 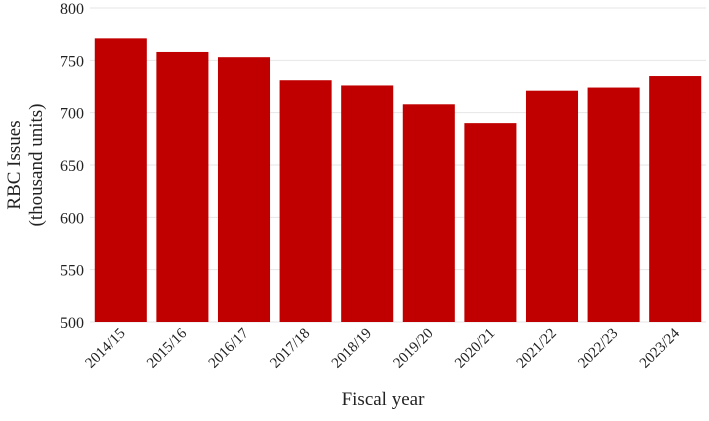 What do you see at coordinates (290, 349) in the screenshot?
I see `x-tick-label: 2017/18` at bounding box center [290, 349].